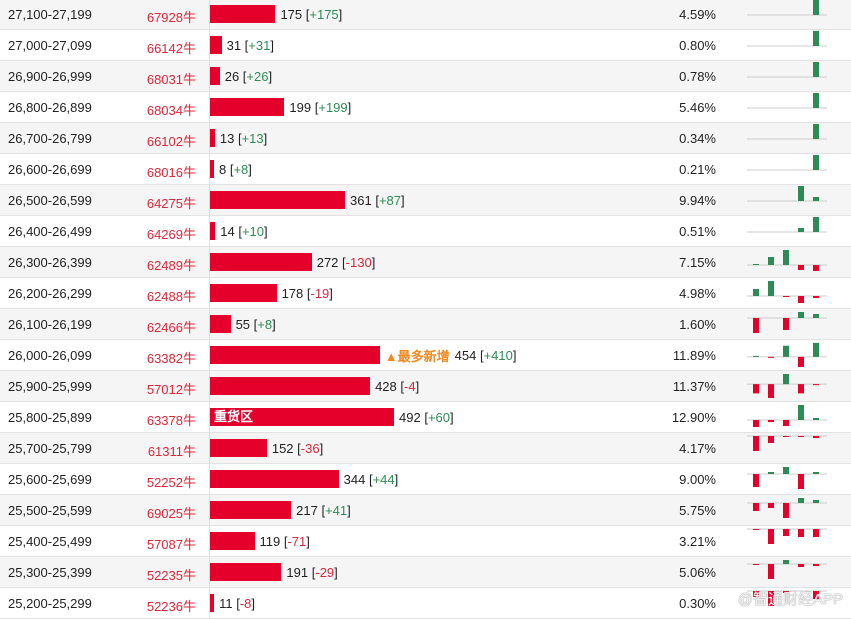 Image resolution: width=851 pixels, height=619 pixels. What do you see at coordinates (171, 327) in the screenshot?
I see `warrant-code: 62466牛` at bounding box center [171, 327].